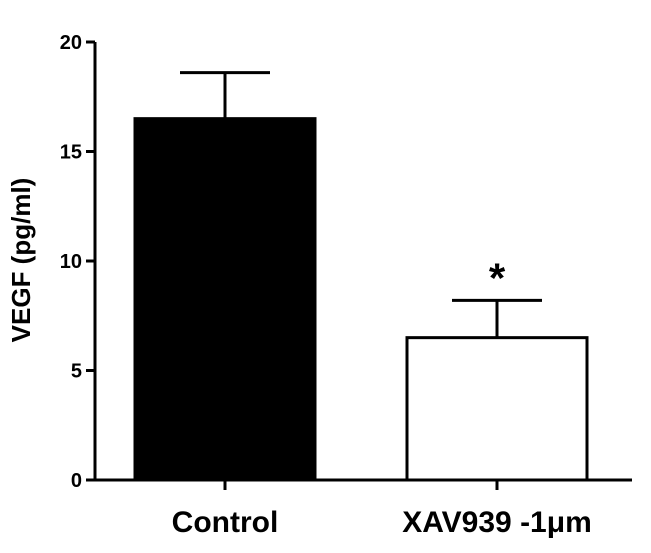 This screenshot has width=651, height=553. What do you see at coordinates (71, 43) in the screenshot?
I see `y-tick-label: 20` at bounding box center [71, 43].